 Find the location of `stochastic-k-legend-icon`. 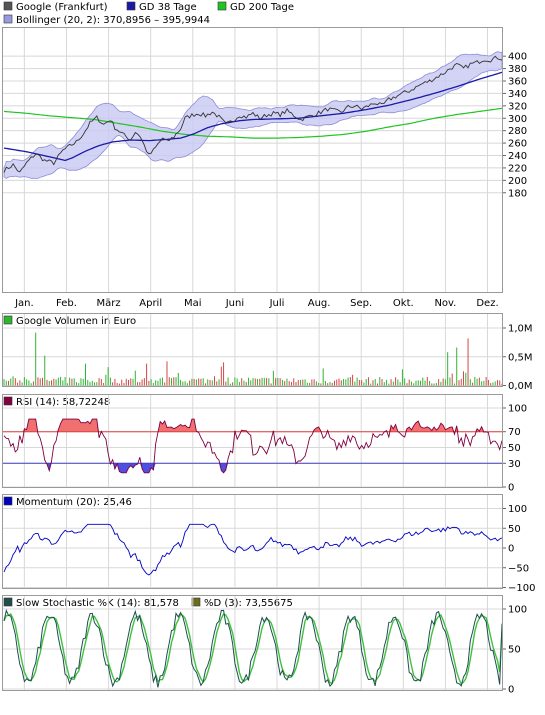

stochastic-k-legend-icon is located at coordinates (8, 602).